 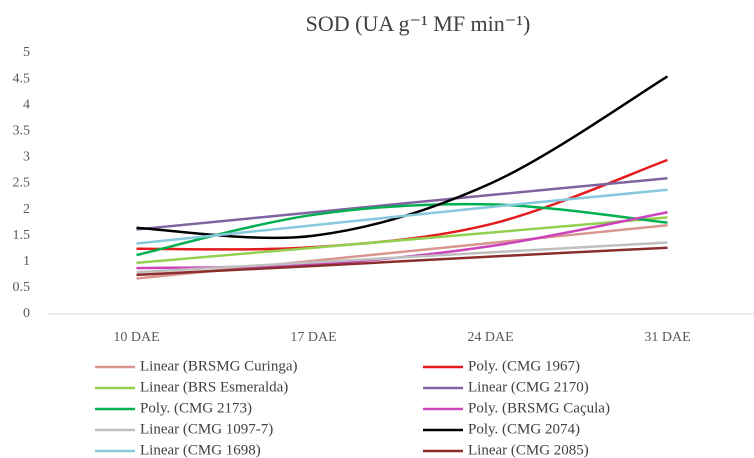 I want to click on y-tick-label: 1.5, so click(x=22, y=235).